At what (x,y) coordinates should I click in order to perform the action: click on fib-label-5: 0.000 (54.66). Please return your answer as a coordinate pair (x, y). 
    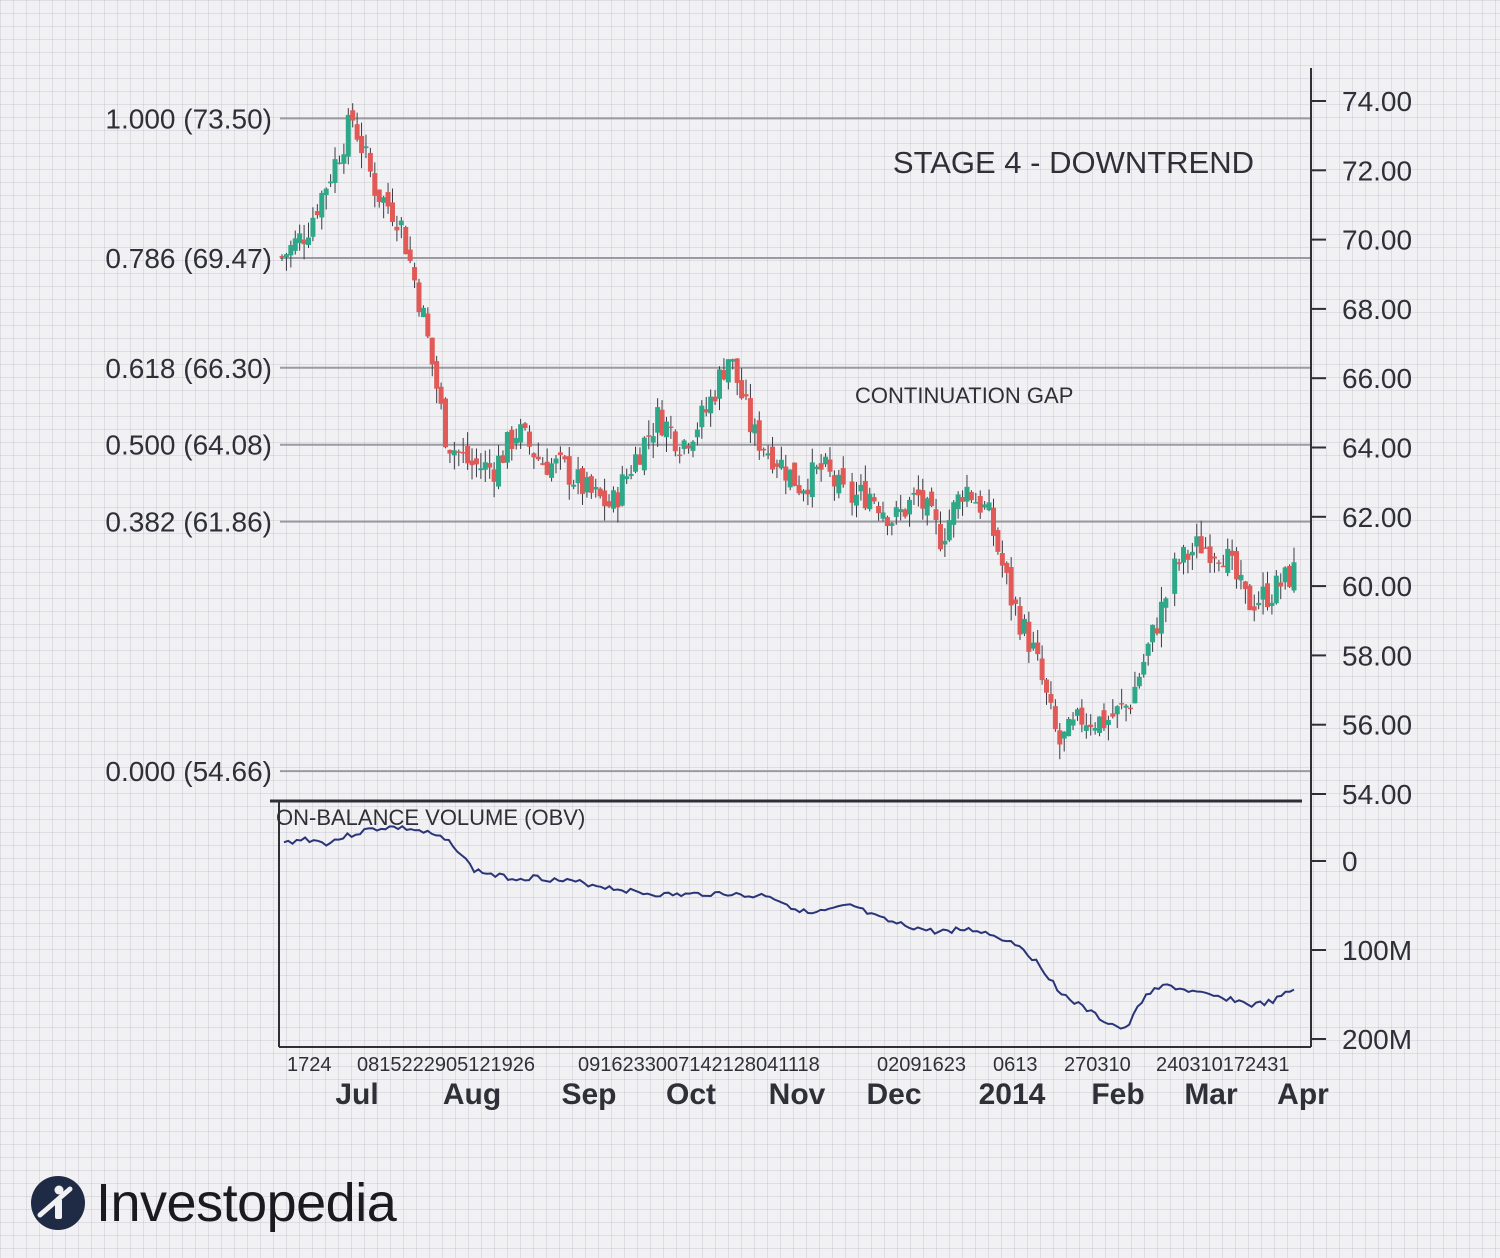
    Looking at the image, I should click on (188, 771).